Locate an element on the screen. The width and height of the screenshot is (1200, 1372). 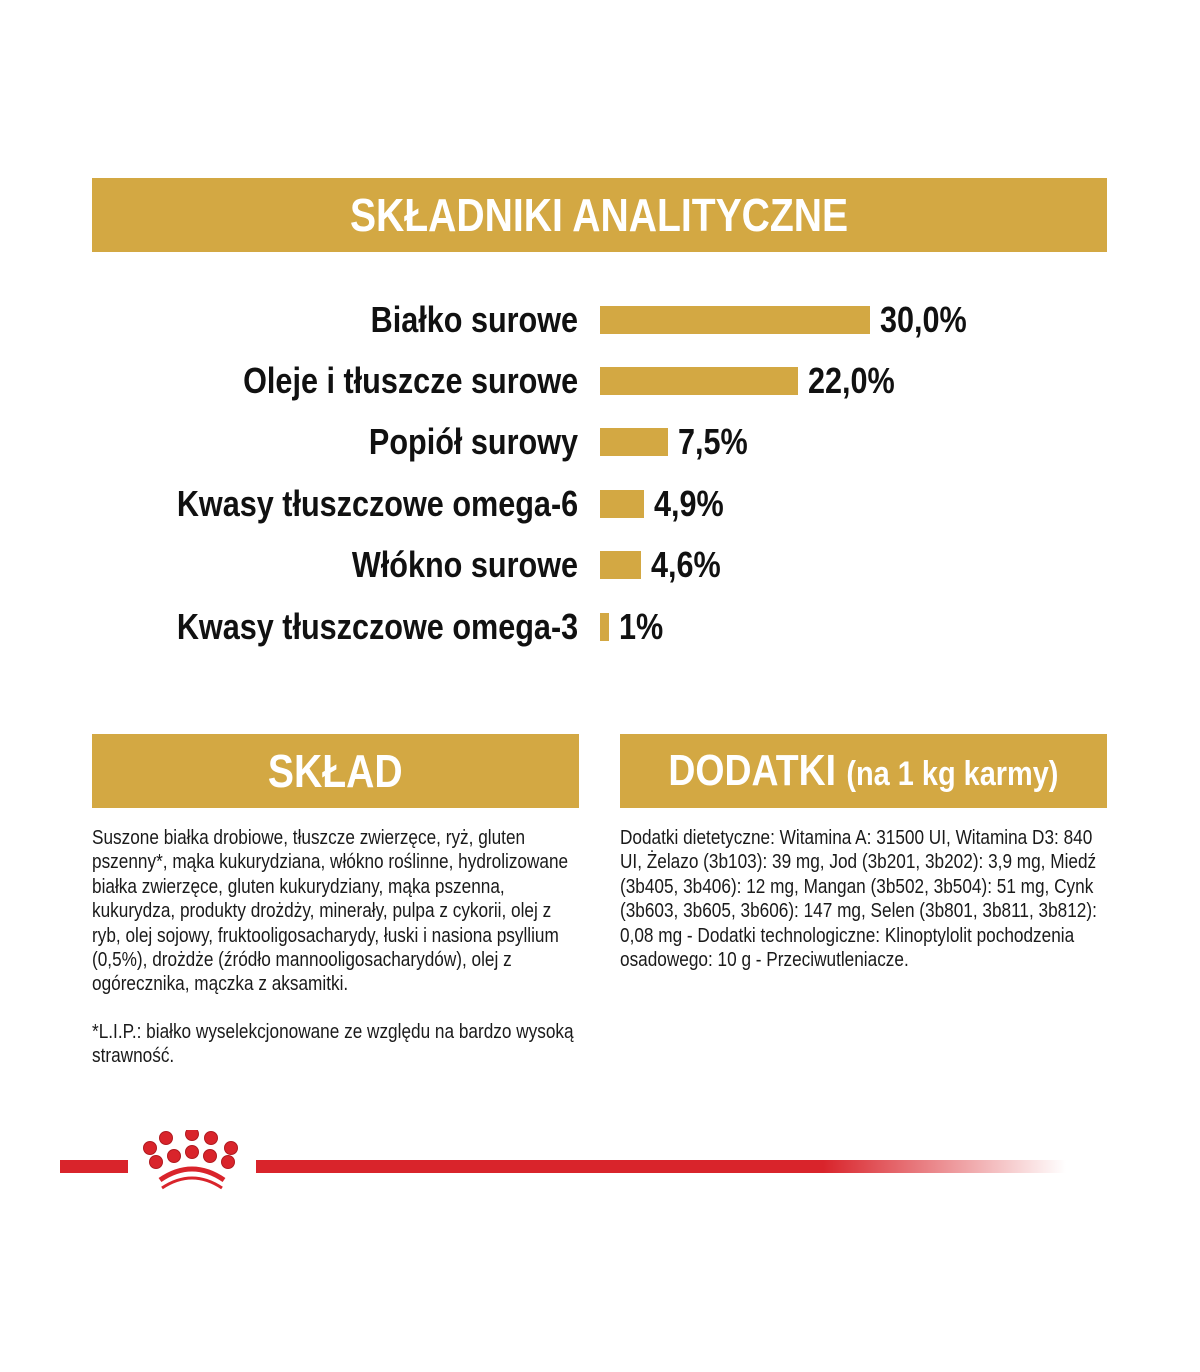
chart-row: Oleje i tłuszcze surowe 22,0% is located at coordinates (600, 381).